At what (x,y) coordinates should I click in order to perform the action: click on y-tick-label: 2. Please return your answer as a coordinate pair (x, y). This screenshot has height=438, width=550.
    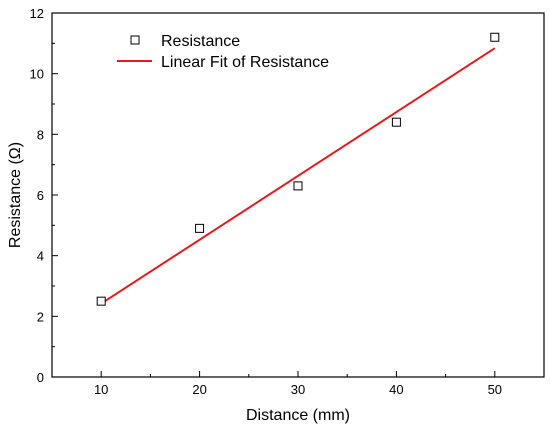
    Looking at the image, I should click on (40, 316).